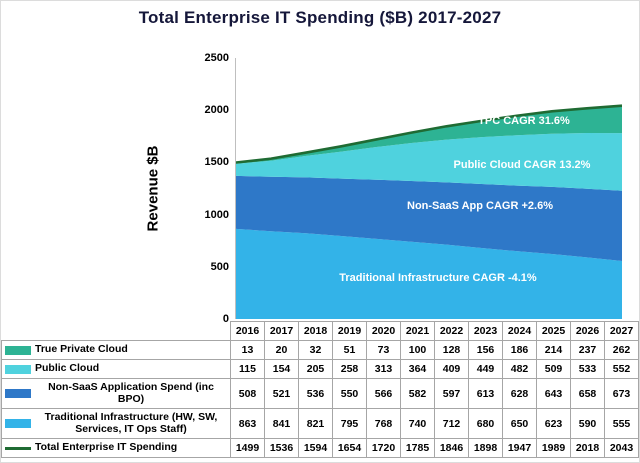 This screenshot has height=463, width=640. What do you see at coordinates (219, 266) in the screenshot?
I see `y-tick-label: 500` at bounding box center [219, 266].